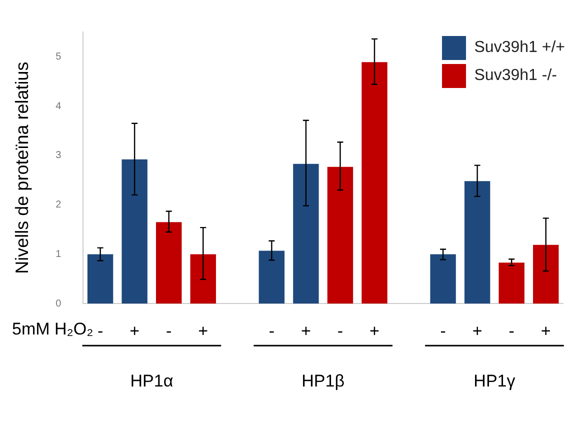  Describe the element at coordinates (59, 304) in the screenshot. I see `y-tick-label: 0` at that location.